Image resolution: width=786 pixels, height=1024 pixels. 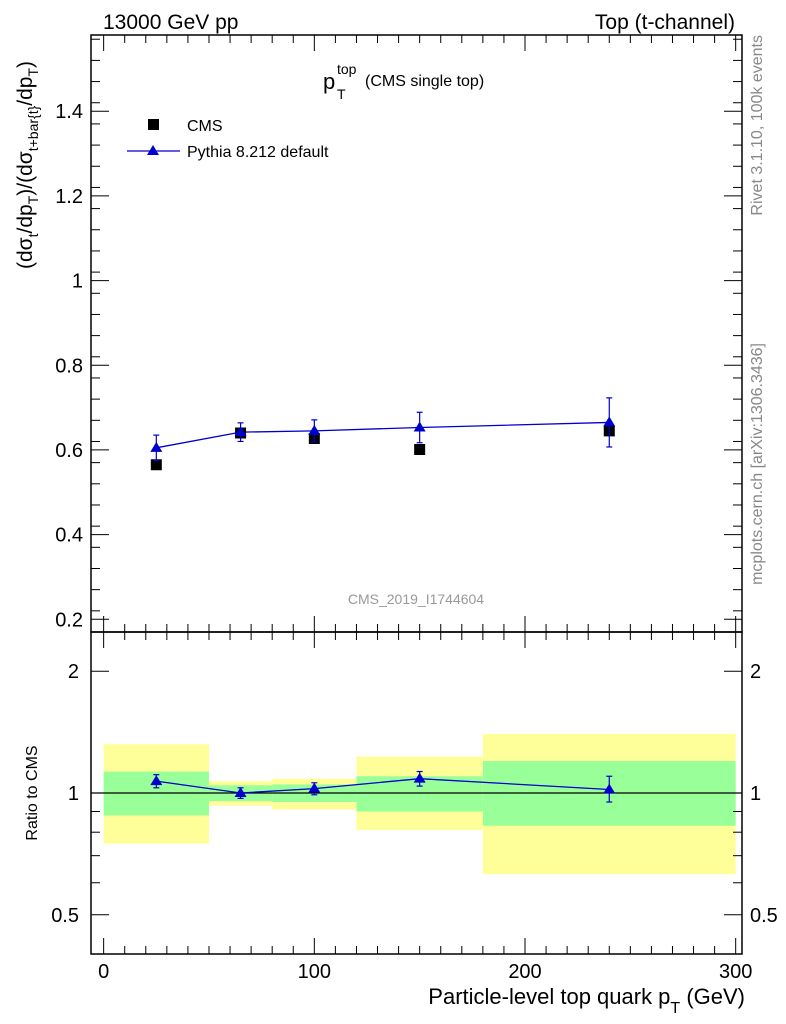 What do you see at coordinates (33, 199) in the screenshot?
I see `ylabel-part-3: T` at bounding box center [33, 199].